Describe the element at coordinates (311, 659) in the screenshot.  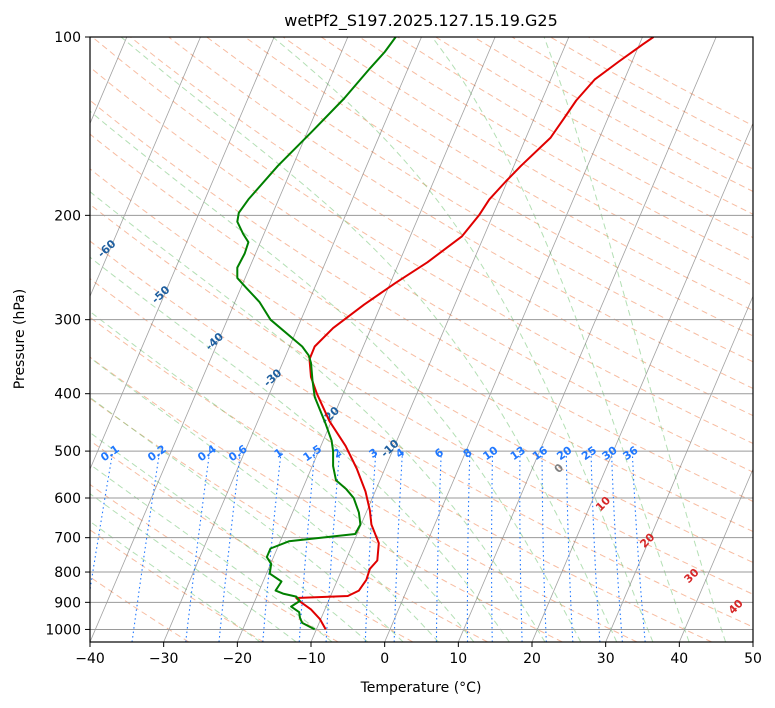
I see `x-tick-label: −10` at that location.